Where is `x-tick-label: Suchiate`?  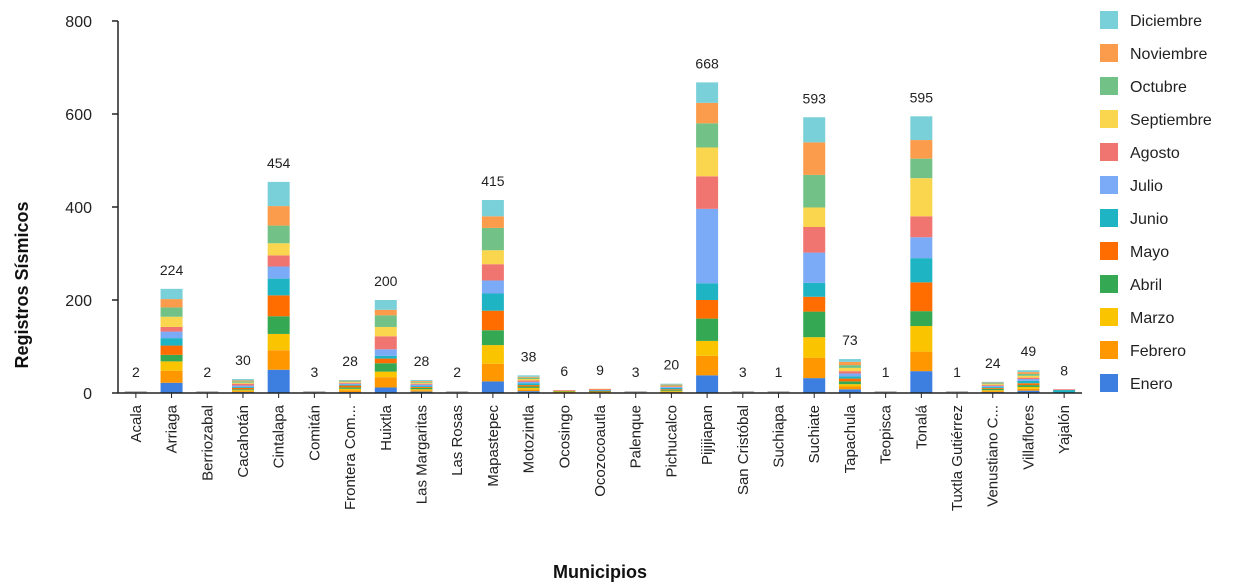
x-tick-label: Suchiate is located at coordinates (814, 434).